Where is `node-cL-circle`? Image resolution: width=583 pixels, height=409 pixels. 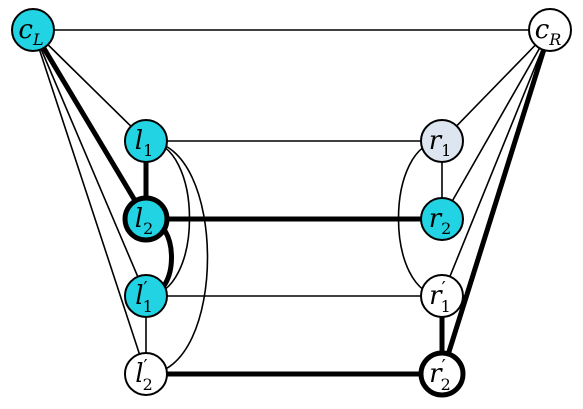
node-cL-circle is located at coordinates (33, 30).